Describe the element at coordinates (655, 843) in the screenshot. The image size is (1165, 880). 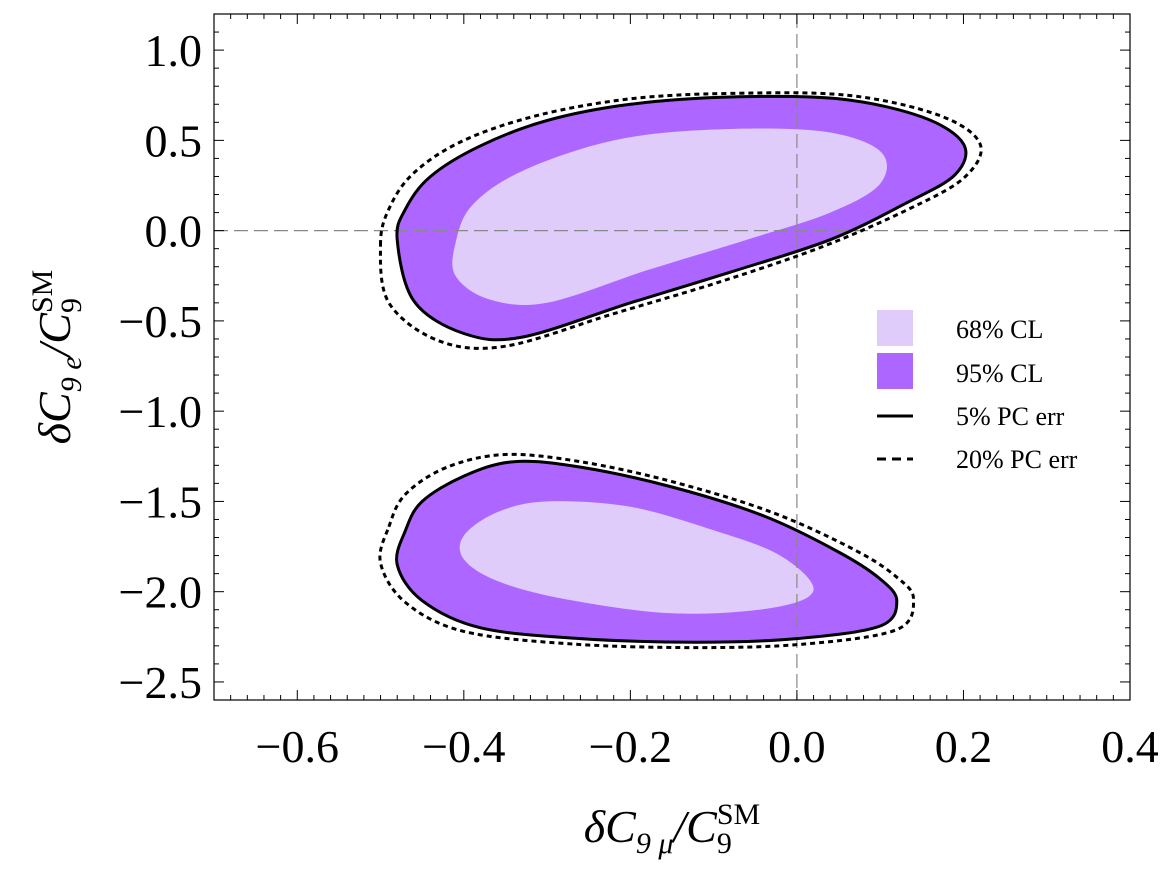
I see `x-label-sub: 9 μ` at that location.